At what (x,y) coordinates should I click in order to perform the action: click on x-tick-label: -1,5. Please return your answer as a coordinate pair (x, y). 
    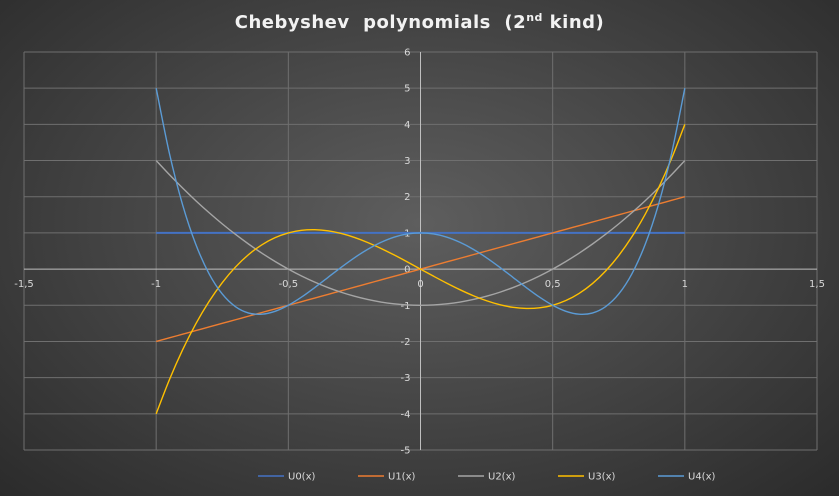
    Looking at the image, I should click on (24, 284).